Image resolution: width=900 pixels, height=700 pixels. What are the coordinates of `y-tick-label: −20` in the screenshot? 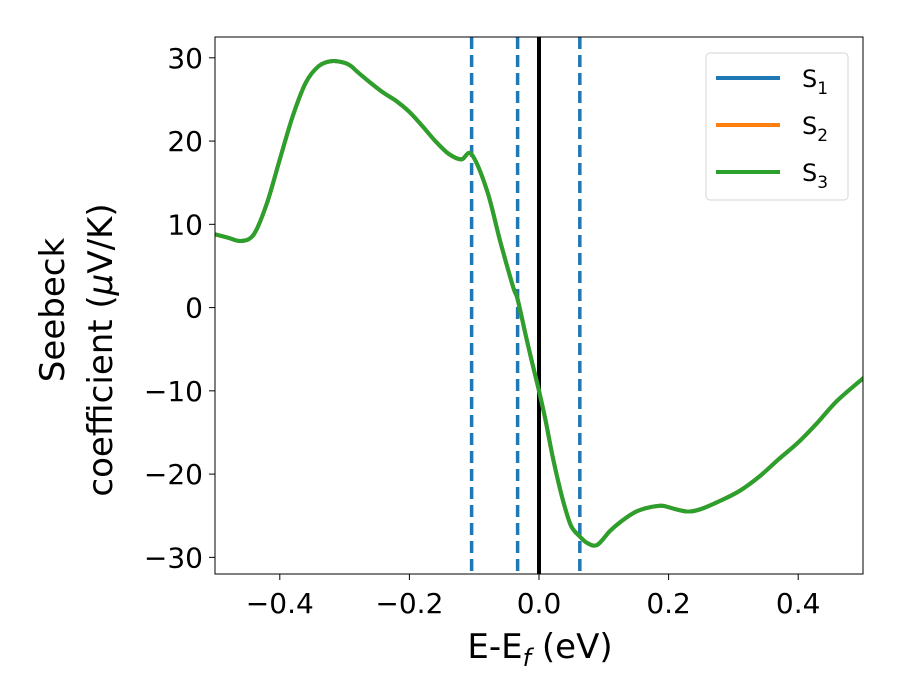 It's located at (173, 474).